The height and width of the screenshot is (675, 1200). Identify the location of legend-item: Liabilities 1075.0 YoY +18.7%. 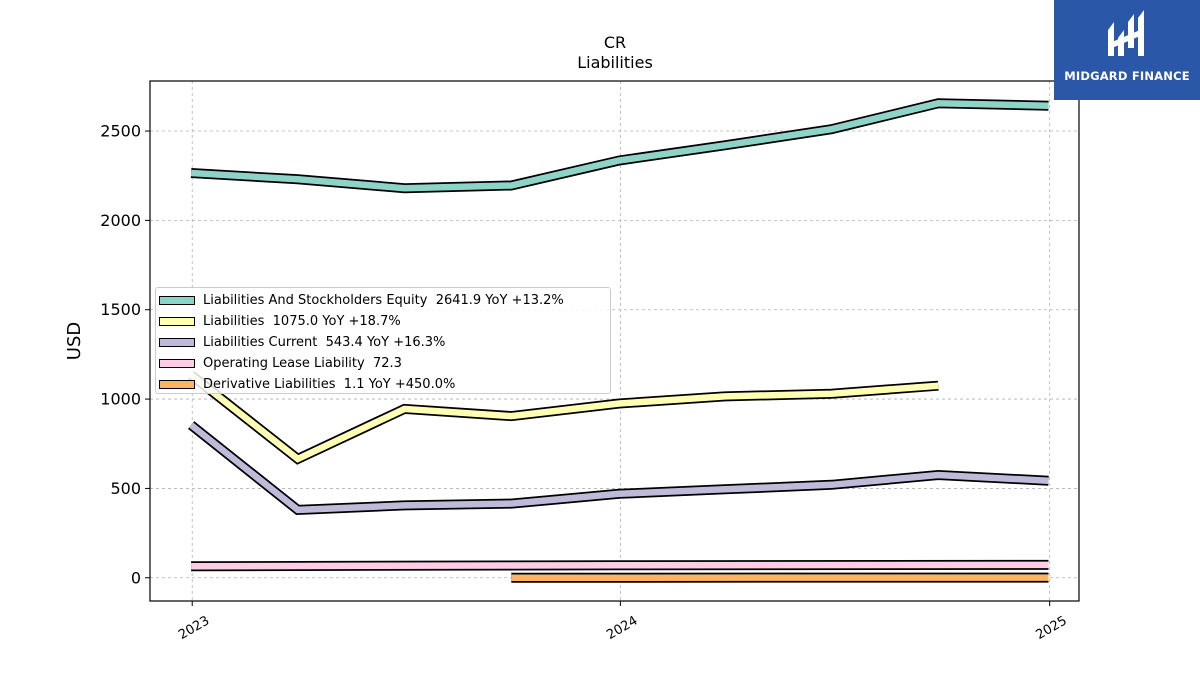
(384, 321).